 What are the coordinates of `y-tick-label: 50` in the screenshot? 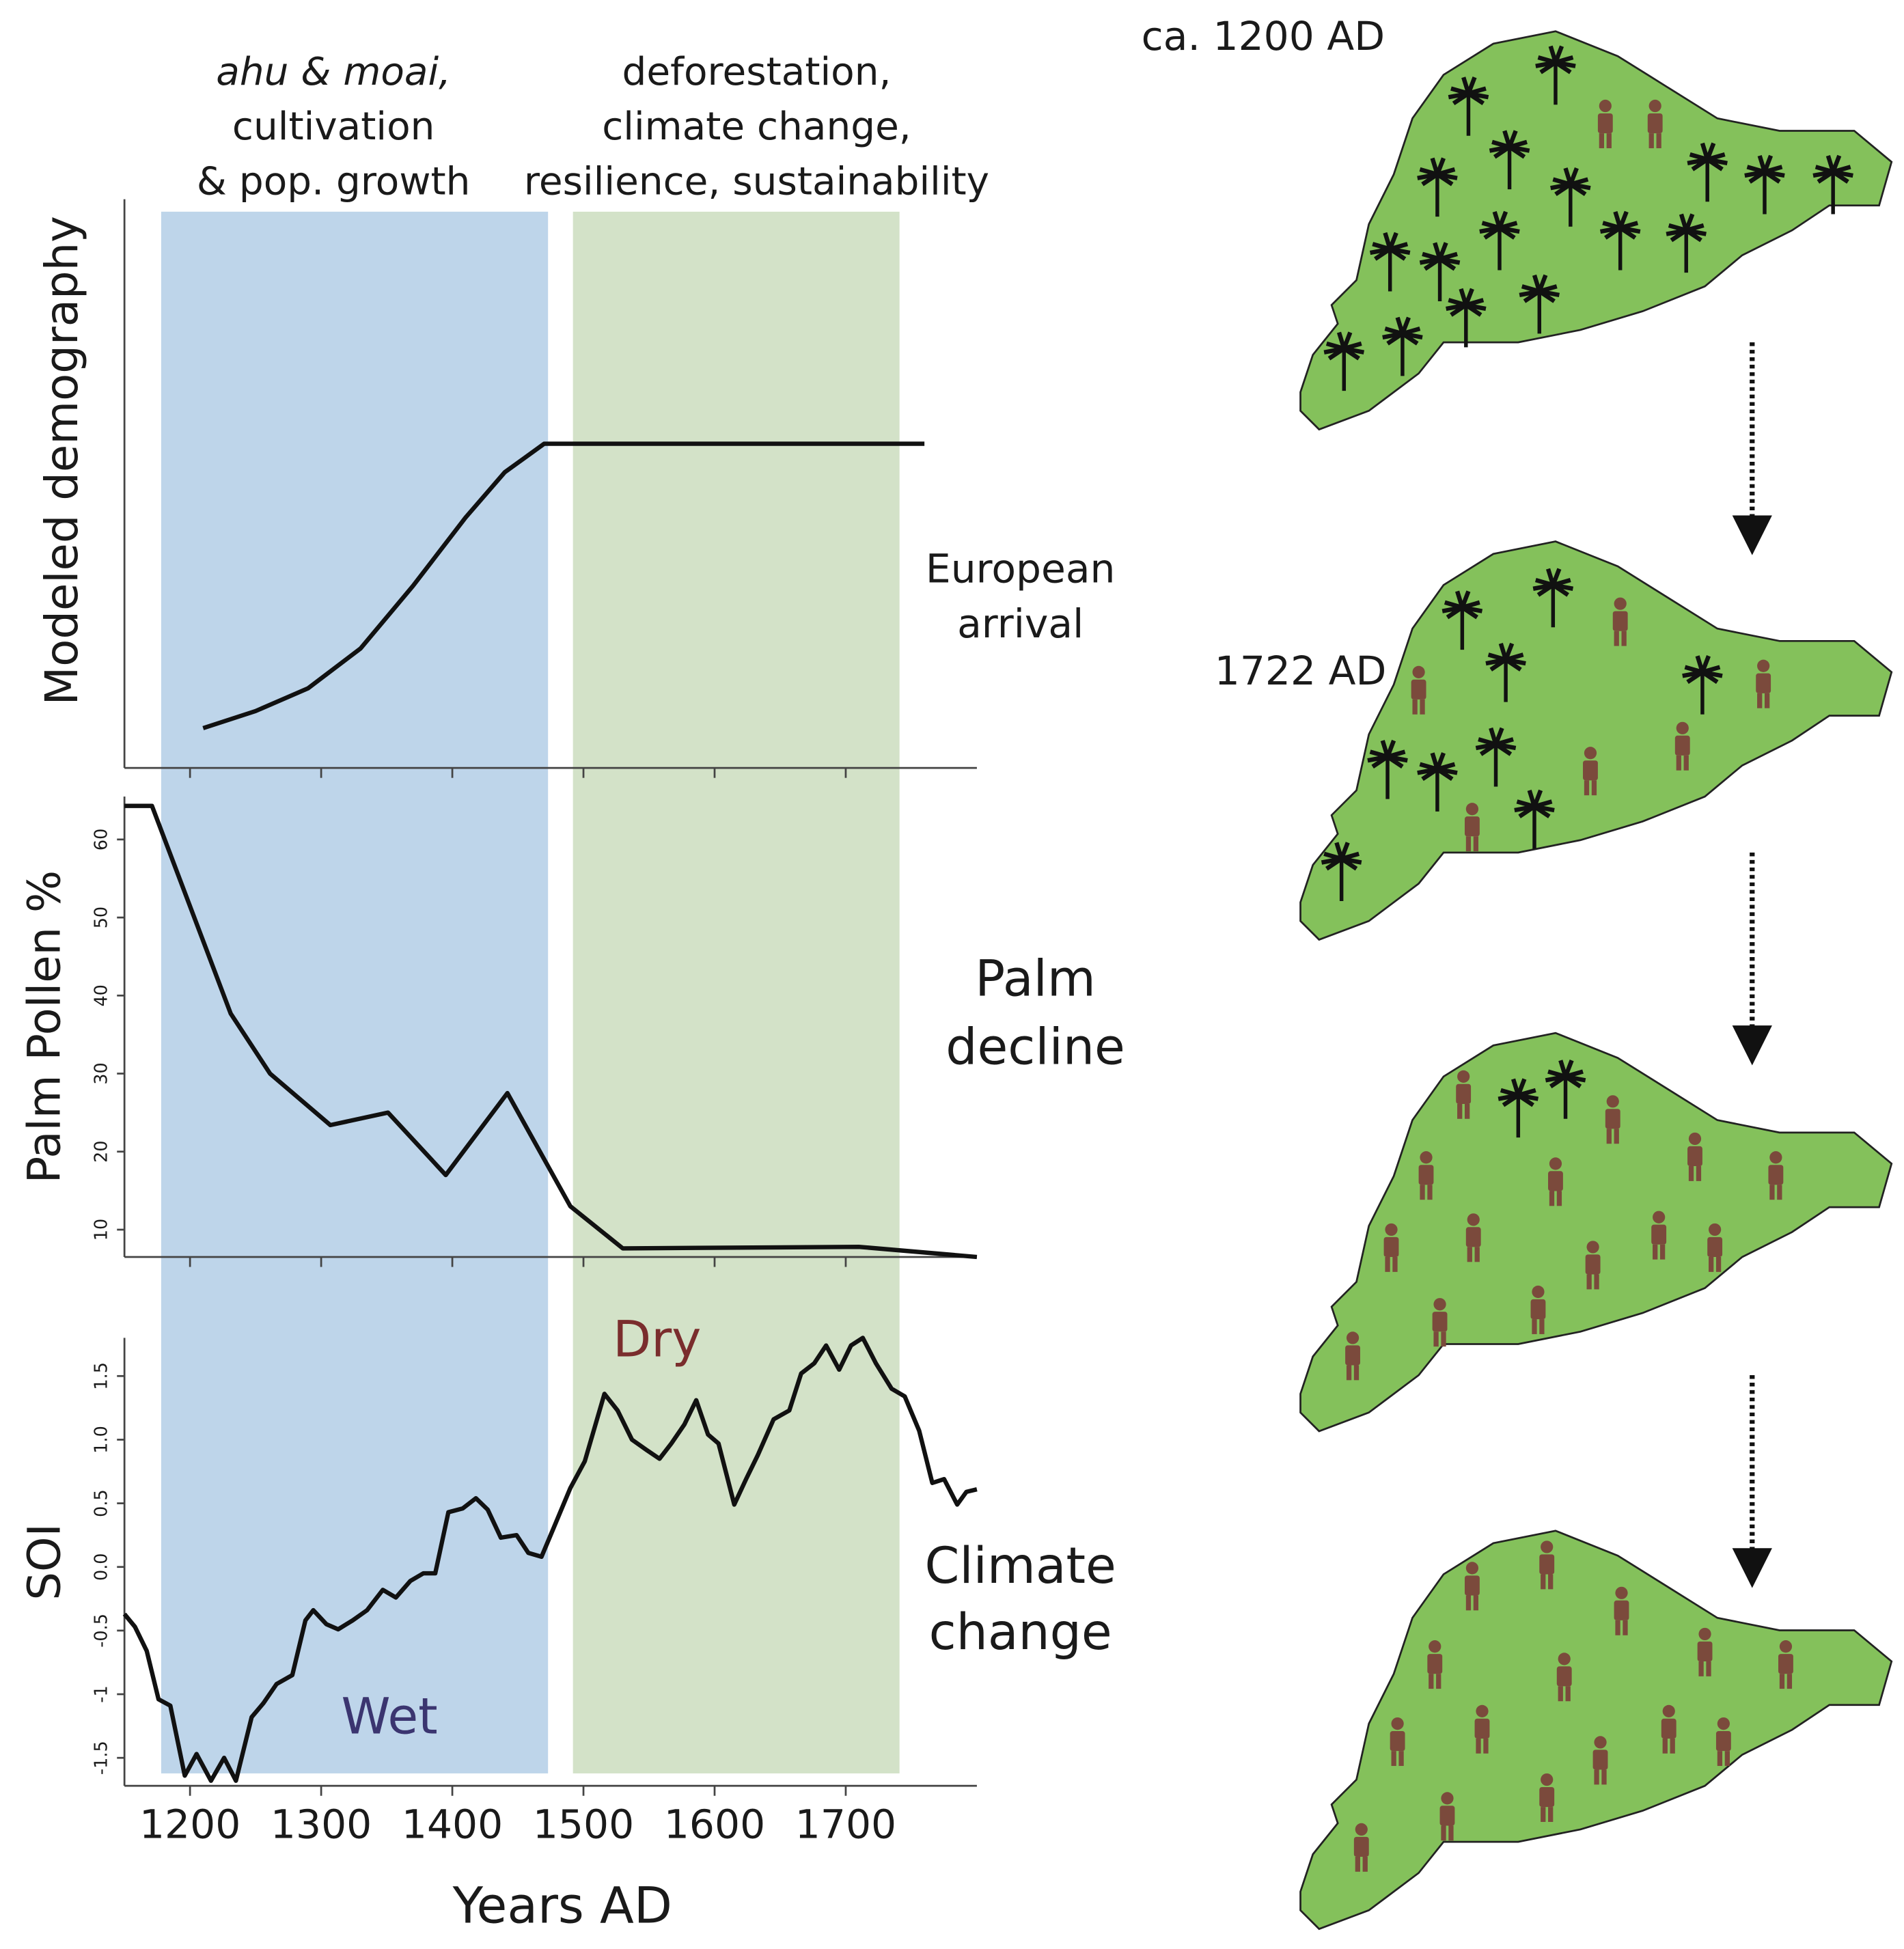 It's located at (102, 917).